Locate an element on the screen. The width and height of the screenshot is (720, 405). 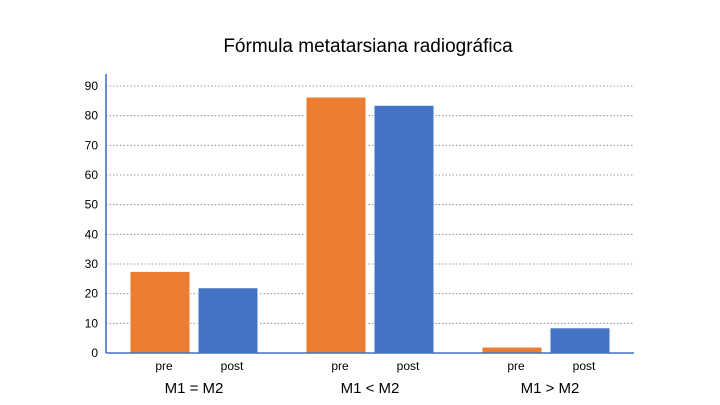
y-tick-label: 80 is located at coordinates (92, 116).